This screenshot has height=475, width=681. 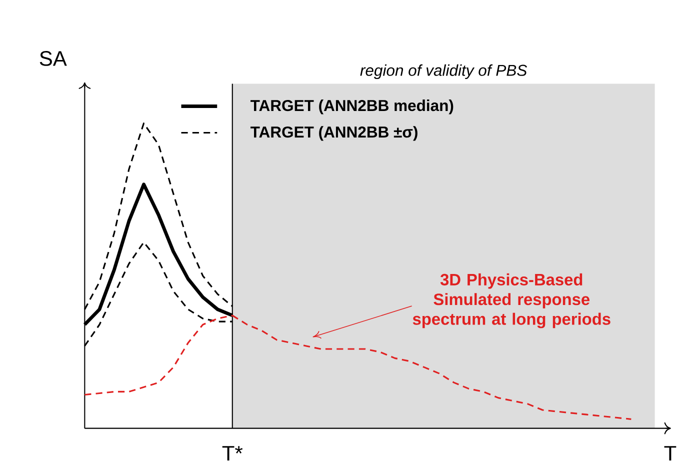 I want to click on annotation: 3D Physics-Based Simulated response spectrum at long periods, so click(x=511, y=301).